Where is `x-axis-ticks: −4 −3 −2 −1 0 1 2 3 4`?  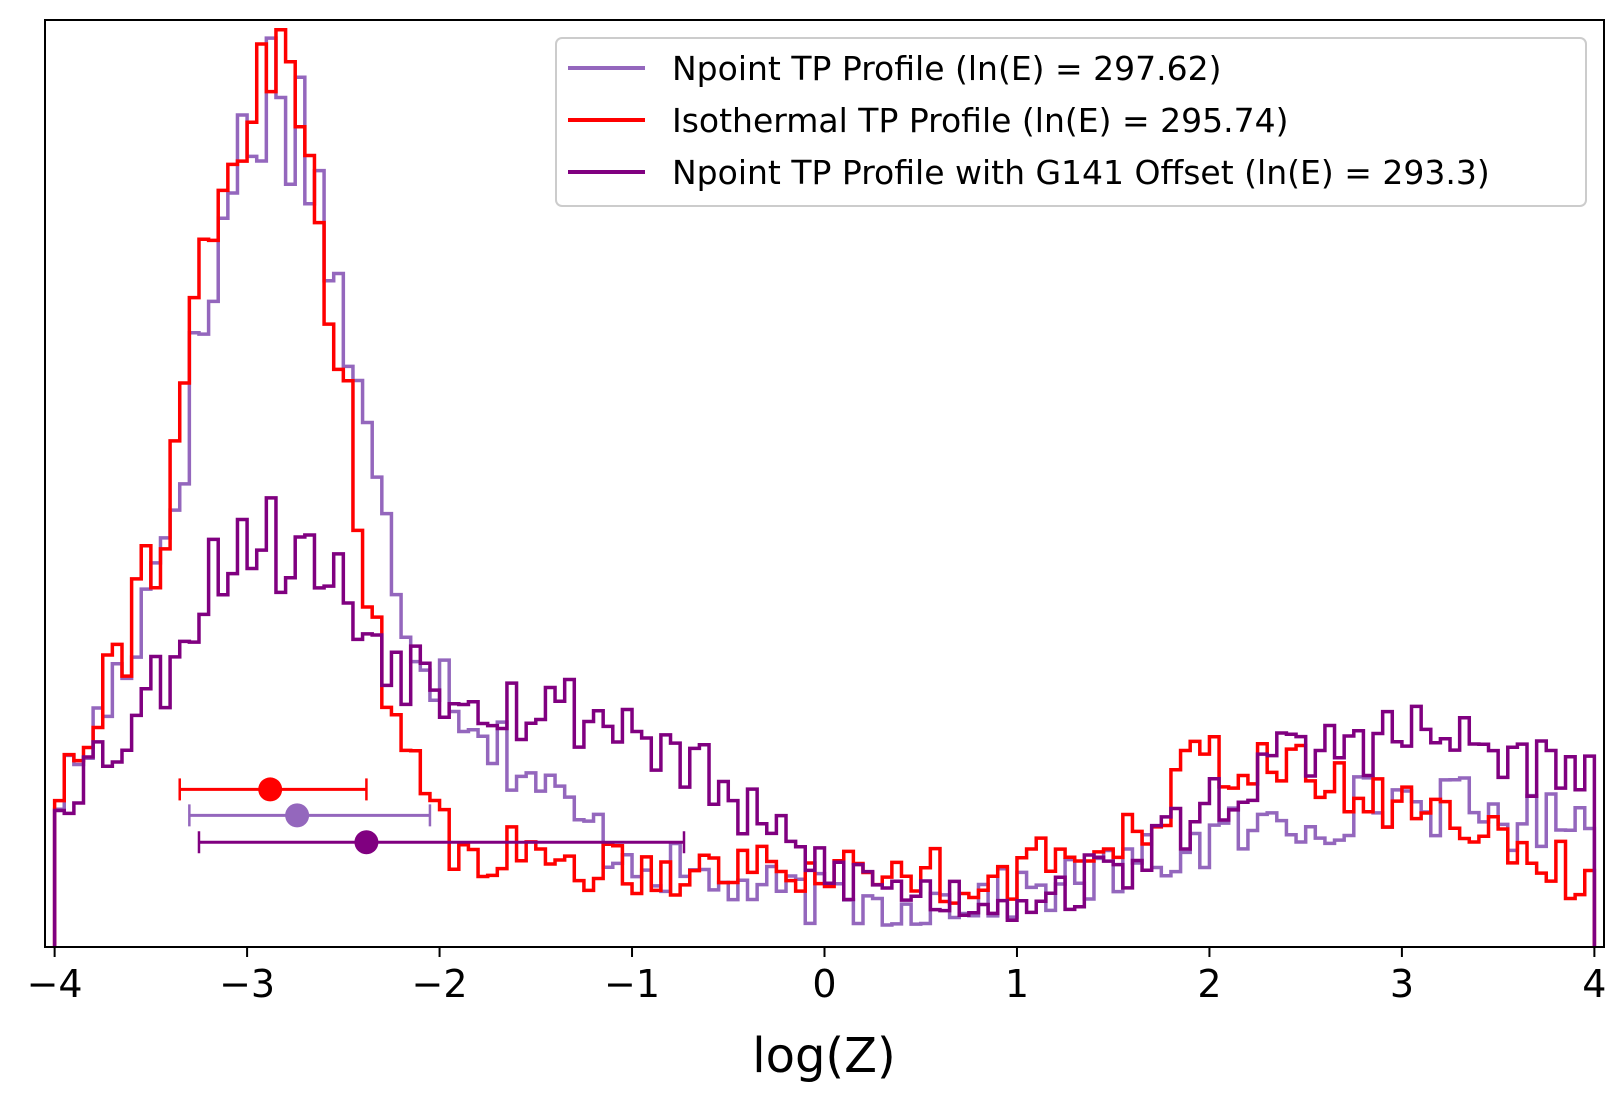
x-axis-ticks: −4 −3 −2 −1 0 1 2 3 4 is located at coordinates (816, 976).